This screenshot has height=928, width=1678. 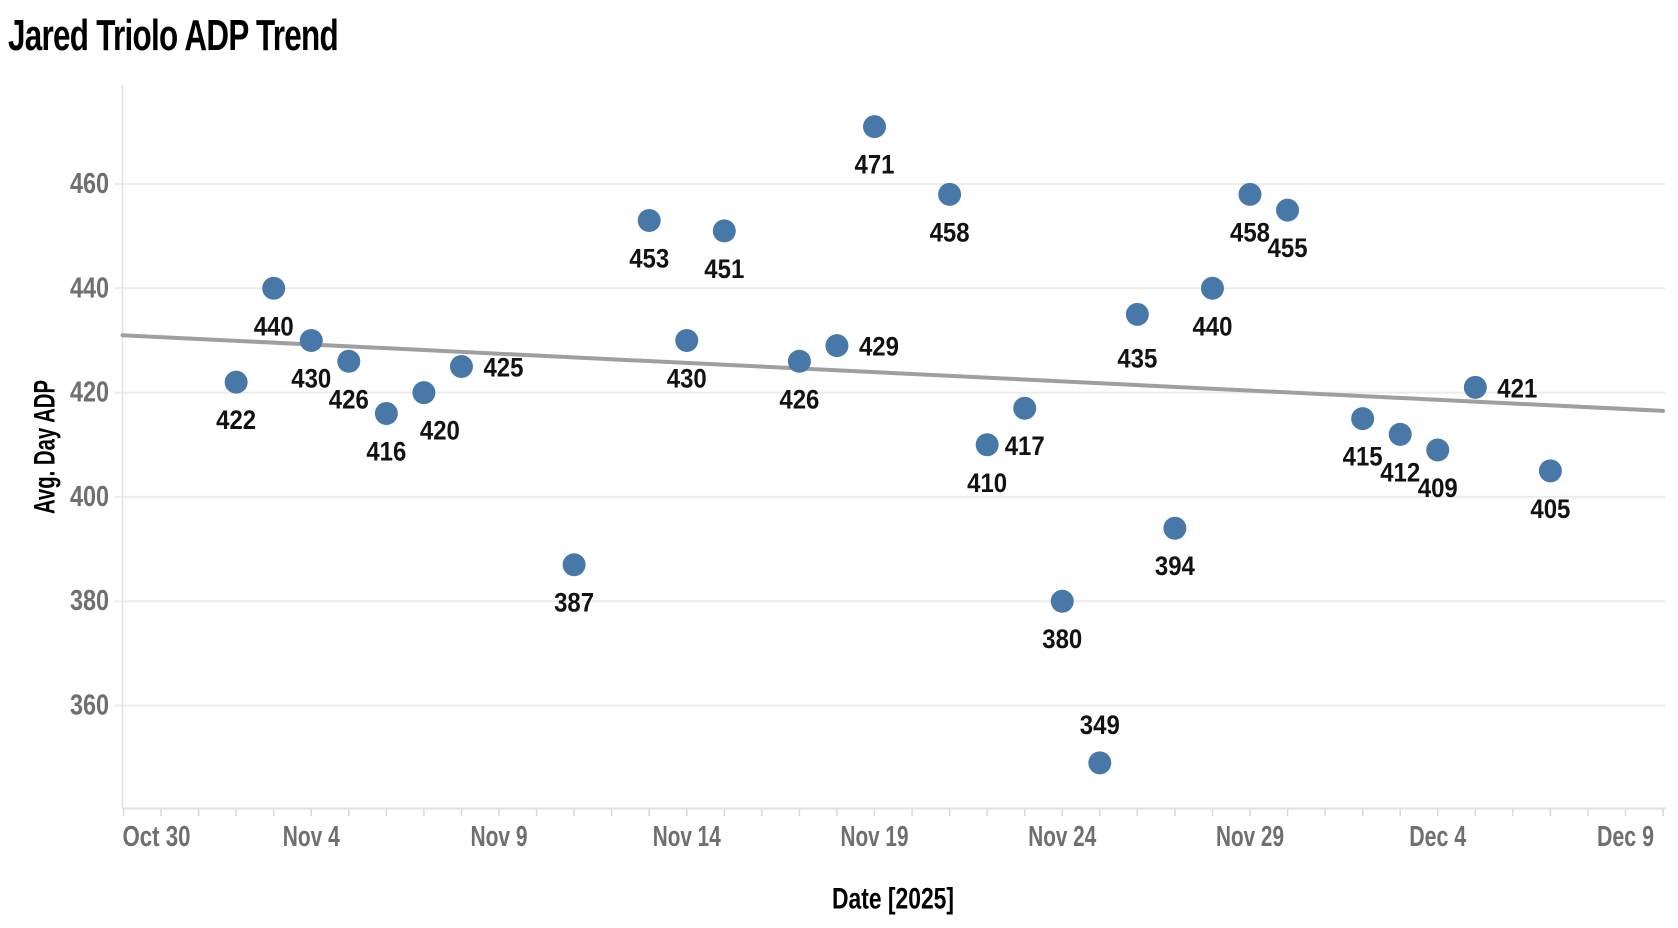 What do you see at coordinates (157, 837) in the screenshot?
I see `x-tick-label: Oct 30` at bounding box center [157, 837].